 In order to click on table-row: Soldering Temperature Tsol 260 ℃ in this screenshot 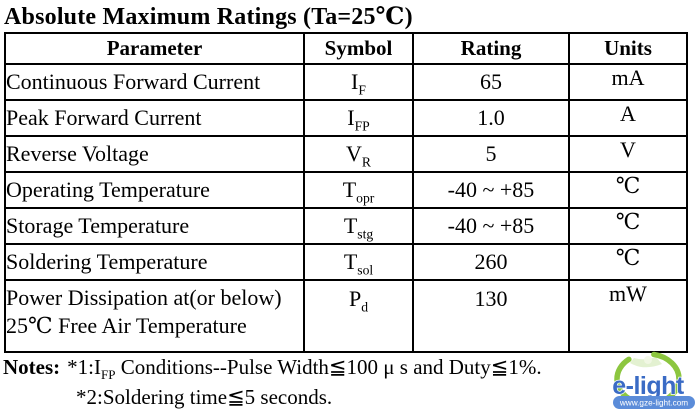, I will do `click(346, 262)`.